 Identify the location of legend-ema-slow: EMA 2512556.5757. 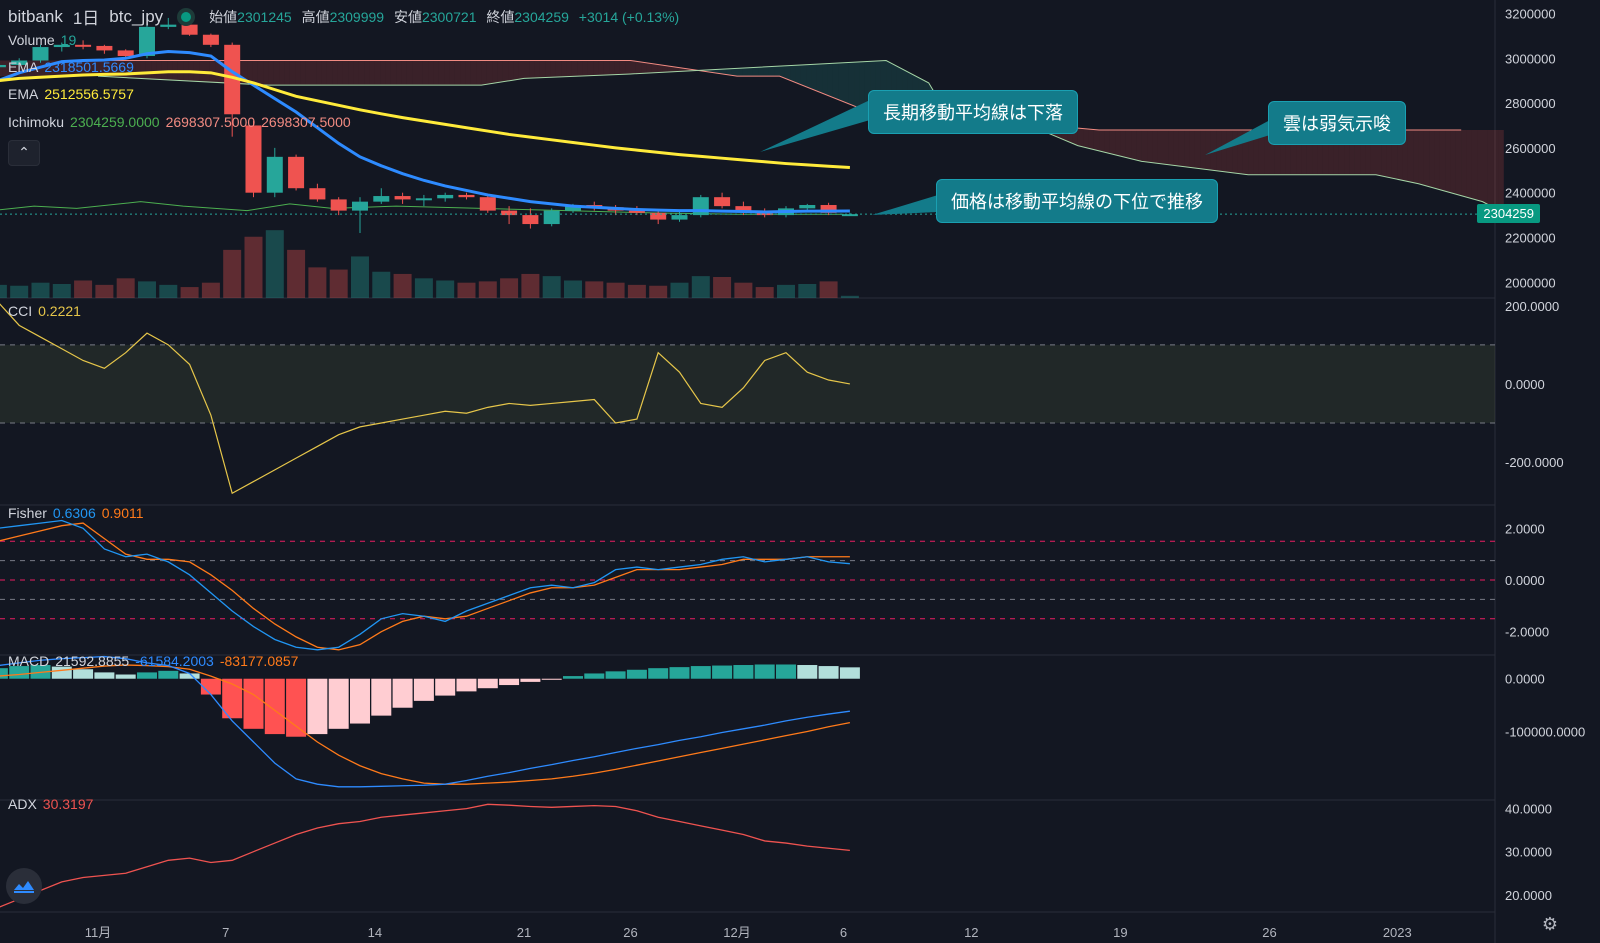
(71, 94).